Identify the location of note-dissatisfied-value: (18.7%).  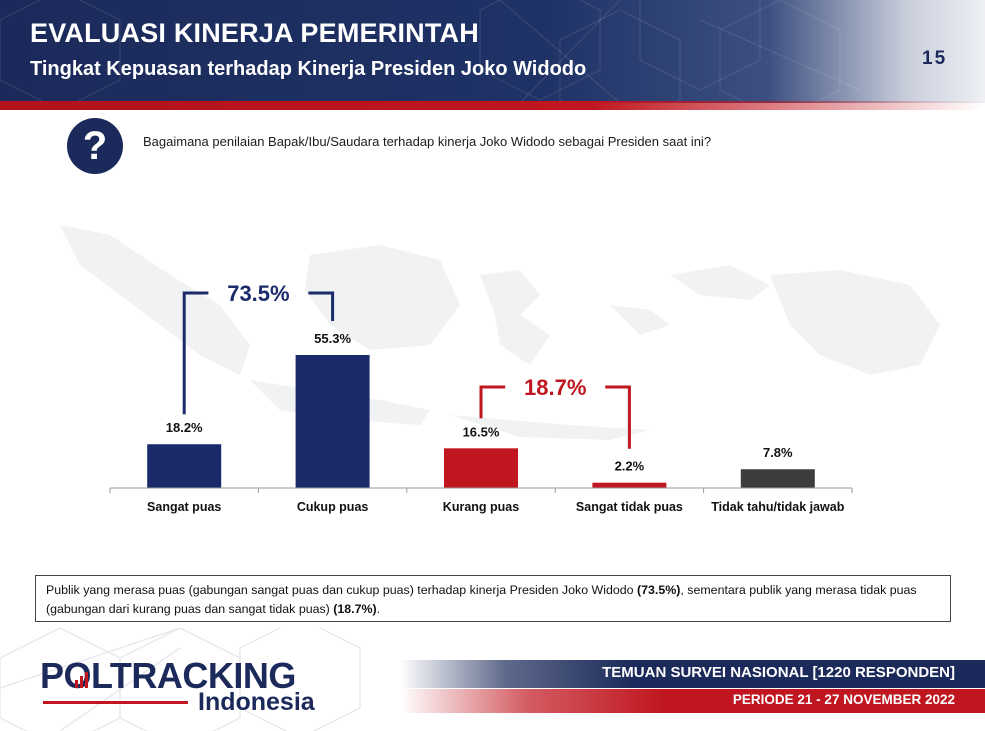
(355, 609).